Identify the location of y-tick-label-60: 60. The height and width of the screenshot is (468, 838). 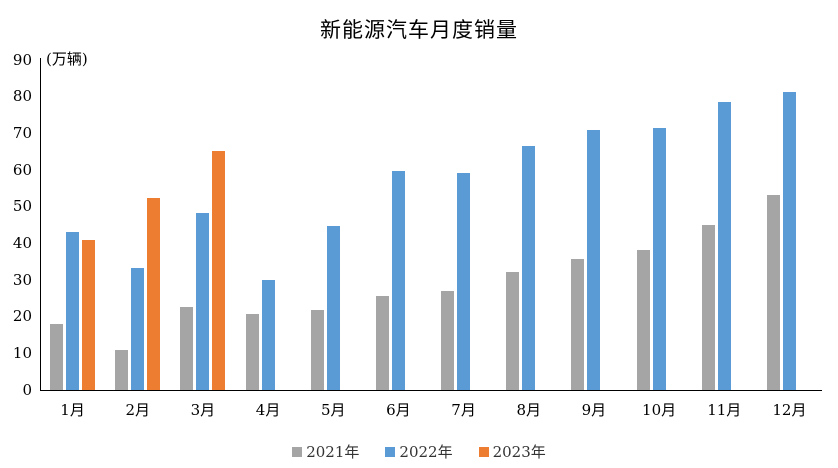
(22, 169).